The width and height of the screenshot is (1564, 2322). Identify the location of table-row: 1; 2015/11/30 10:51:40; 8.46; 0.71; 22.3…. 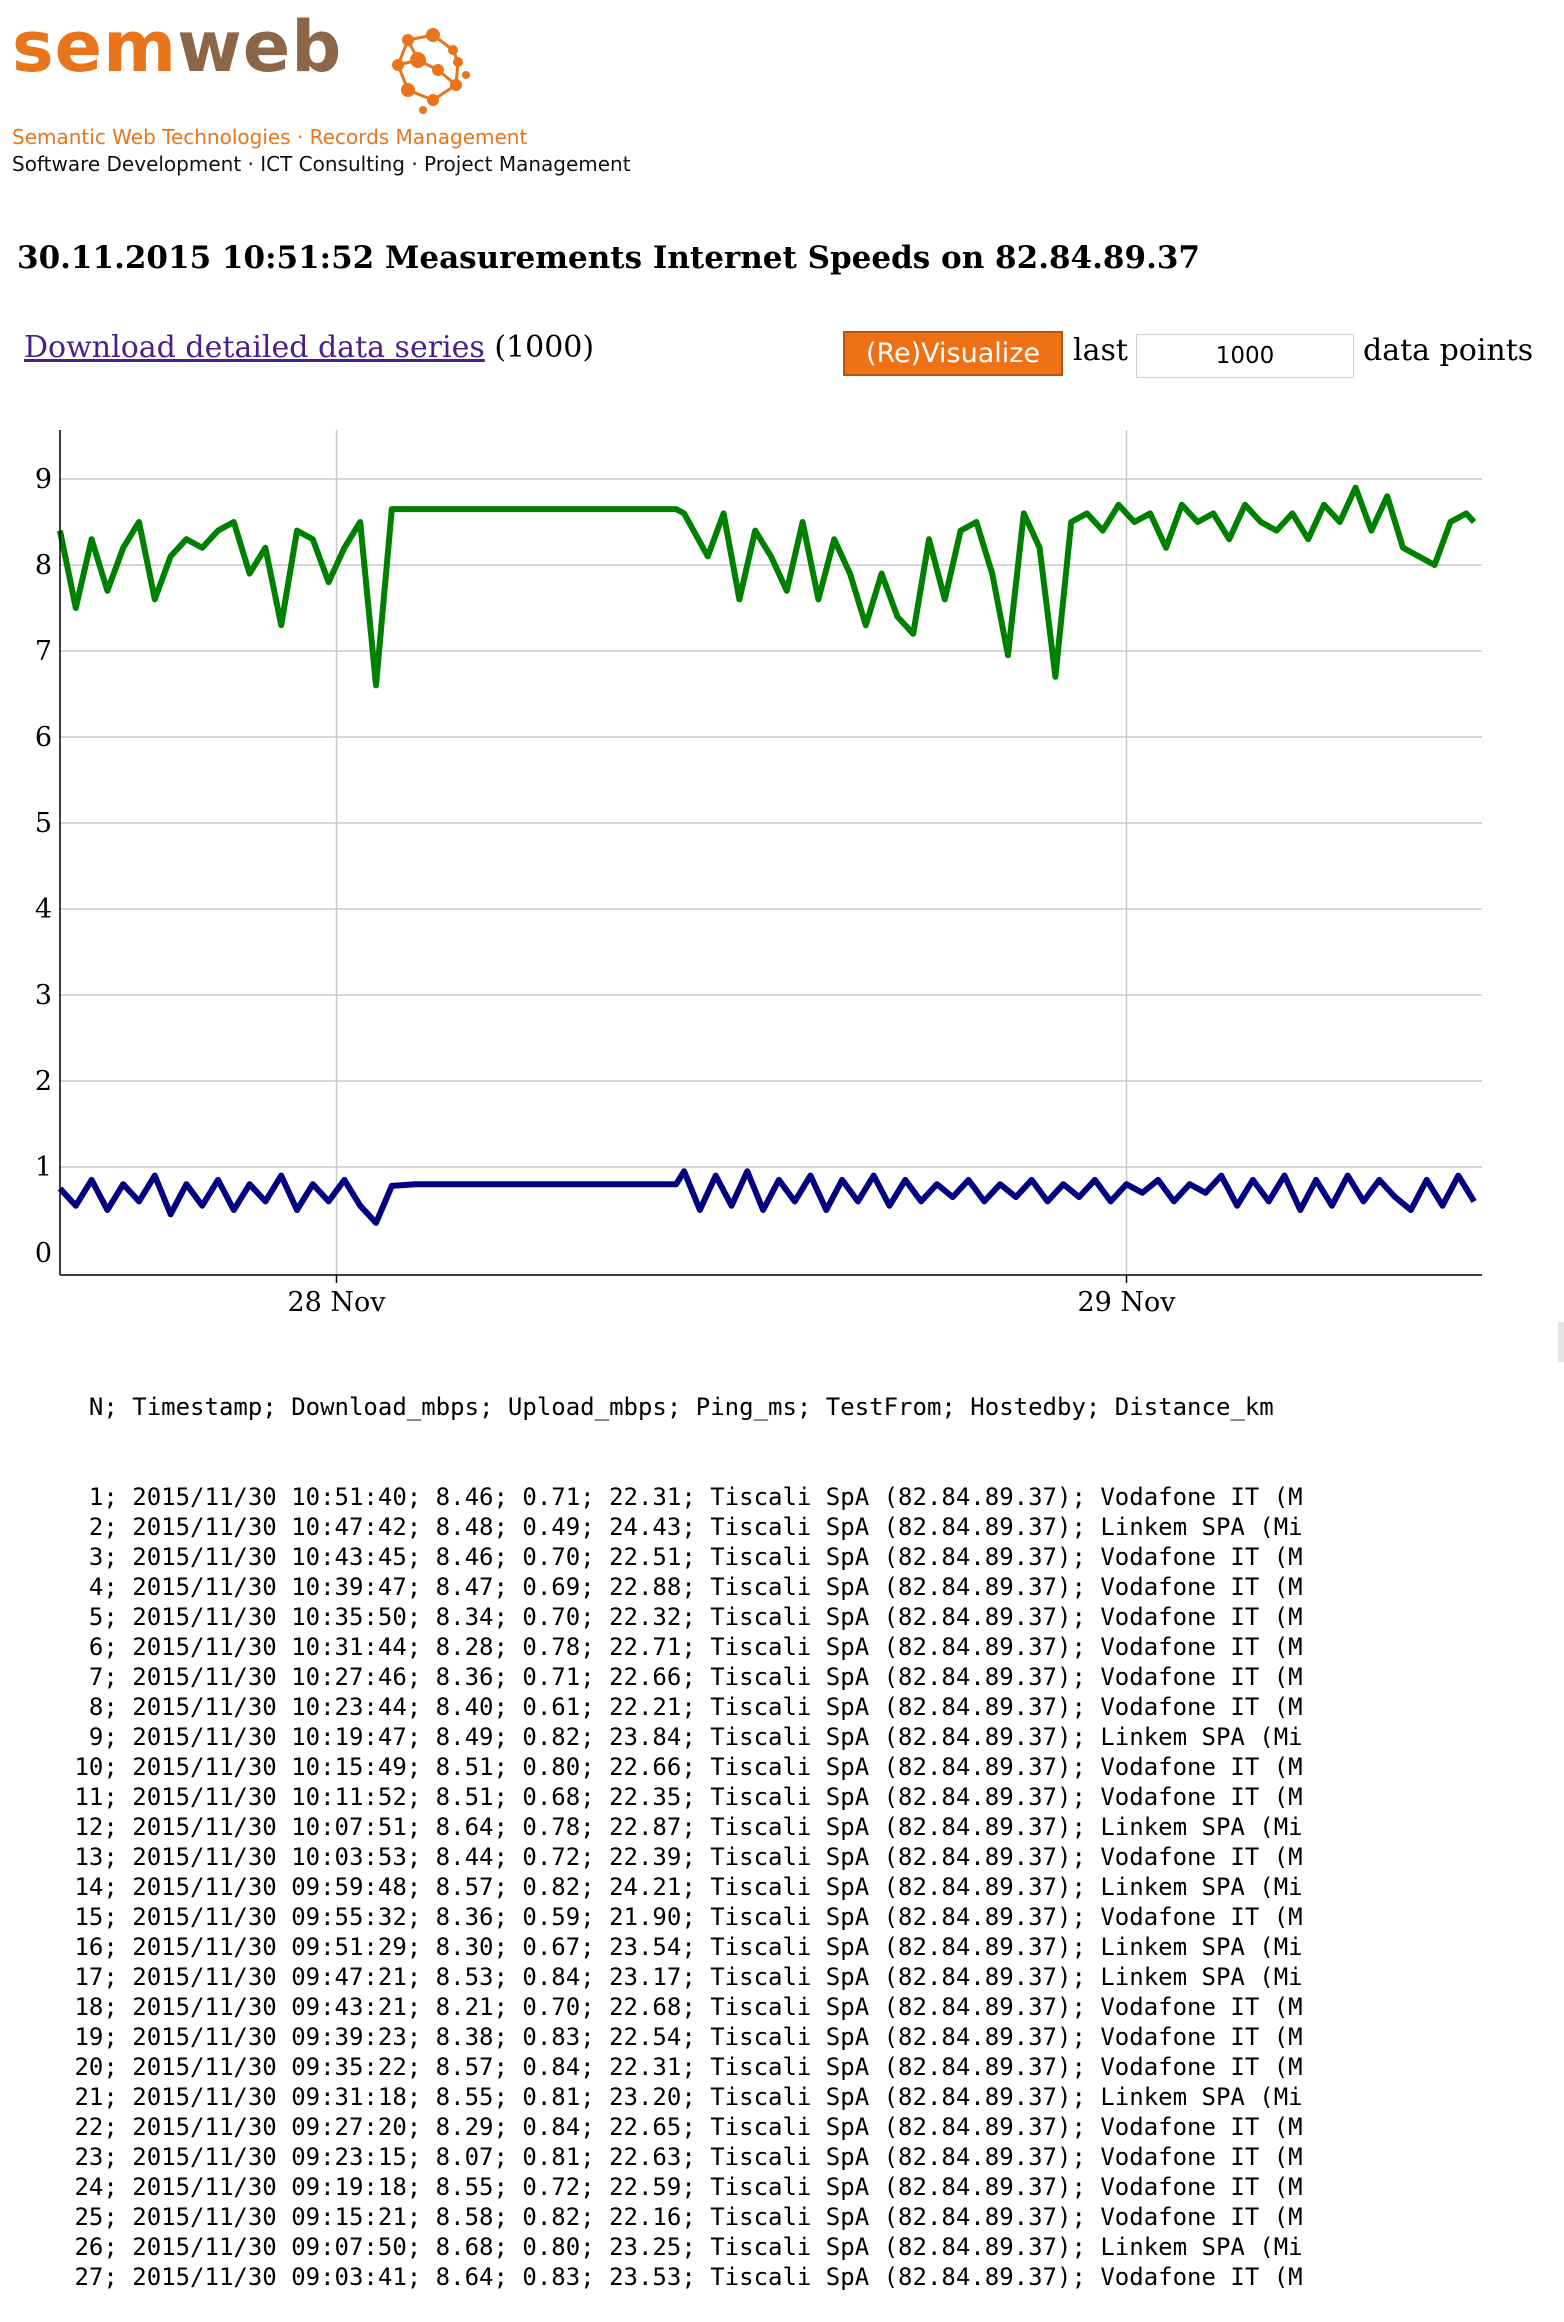
(681, 1497).